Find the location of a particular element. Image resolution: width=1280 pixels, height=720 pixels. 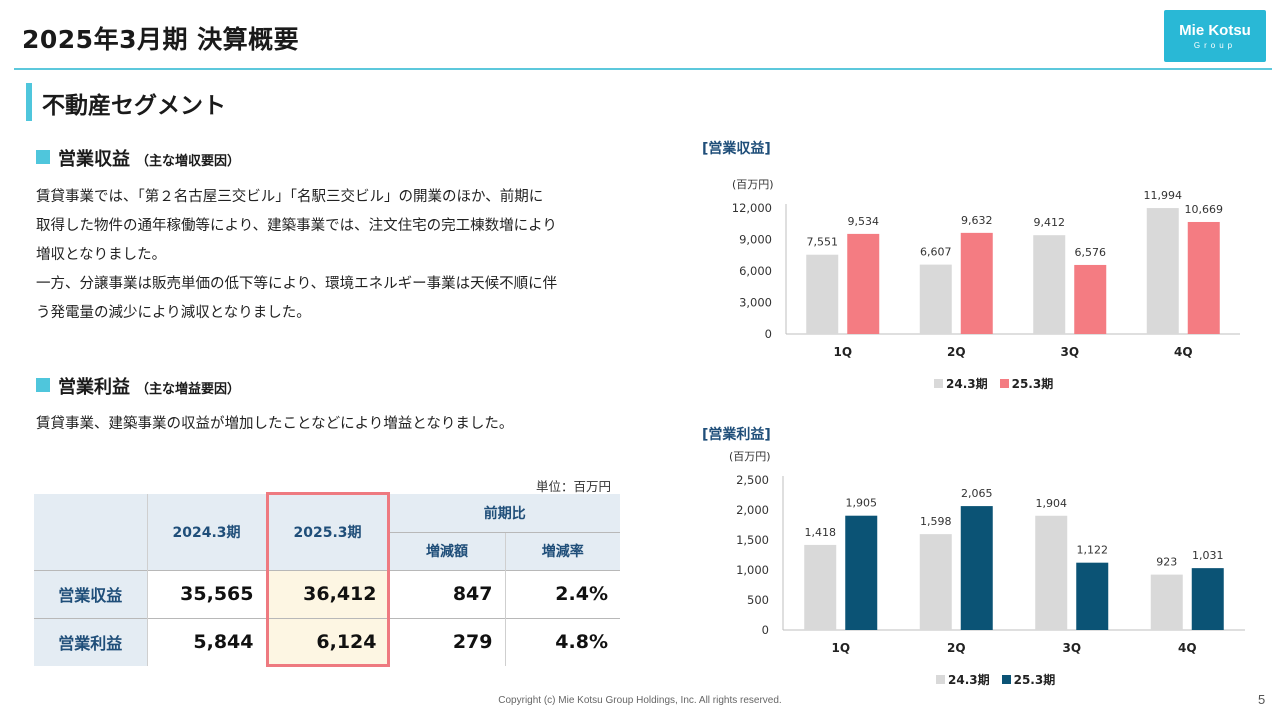

section-title: 不動産セグメント is located at coordinates (134, 106).